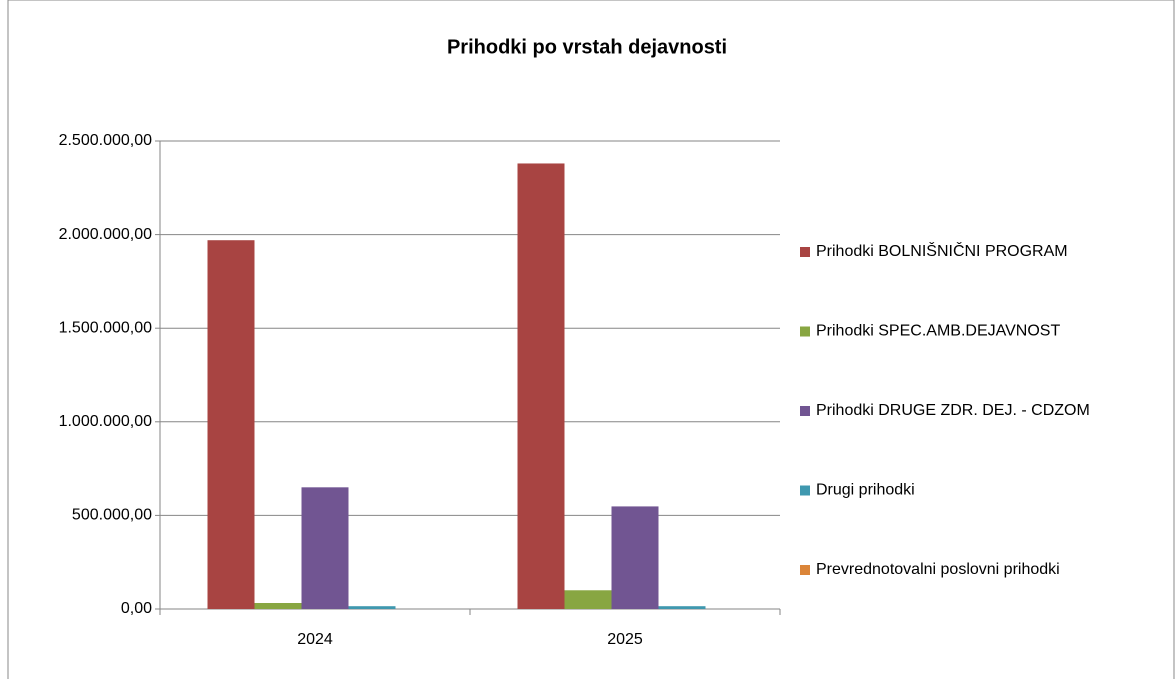 The height and width of the screenshot is (679, 1175). I want to click on chart-title: Prihodki po vrstah dejavnosti, so click(587, 47).